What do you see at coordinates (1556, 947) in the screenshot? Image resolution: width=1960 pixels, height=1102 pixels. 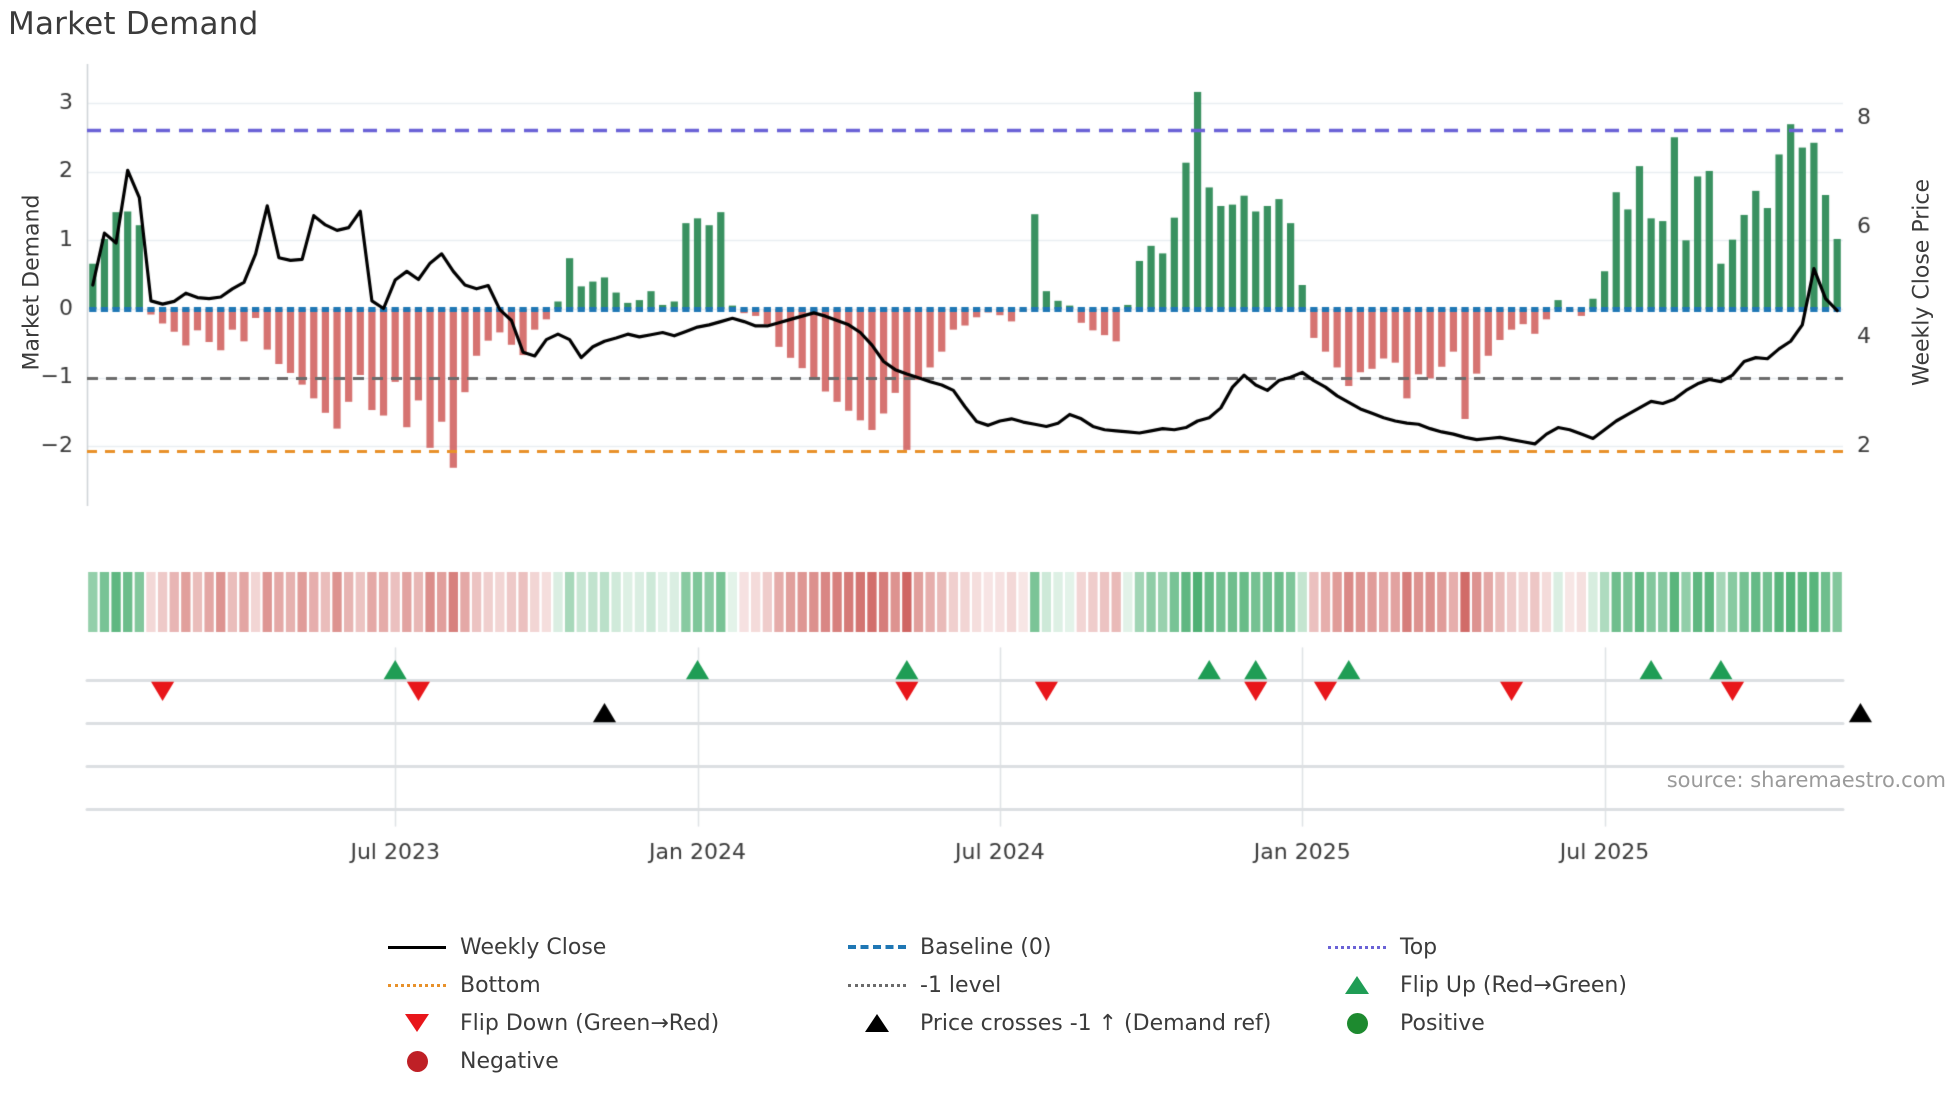 I see `legend-item-top: Top` at bounding box center [1556, 947].